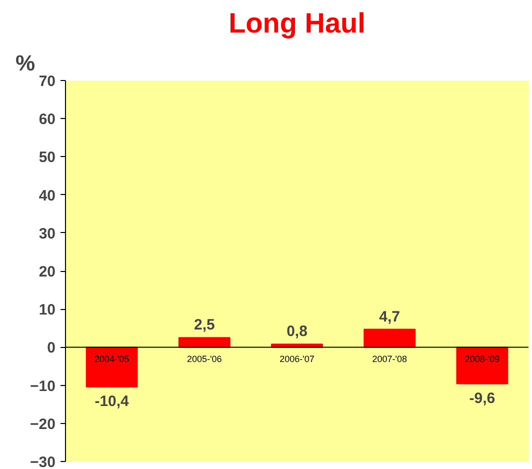 This screenshot has width=532, height=469. Describe the element at coordinates (47, 119) in the screenshot. I see `y-tick-label: 60` at that location.